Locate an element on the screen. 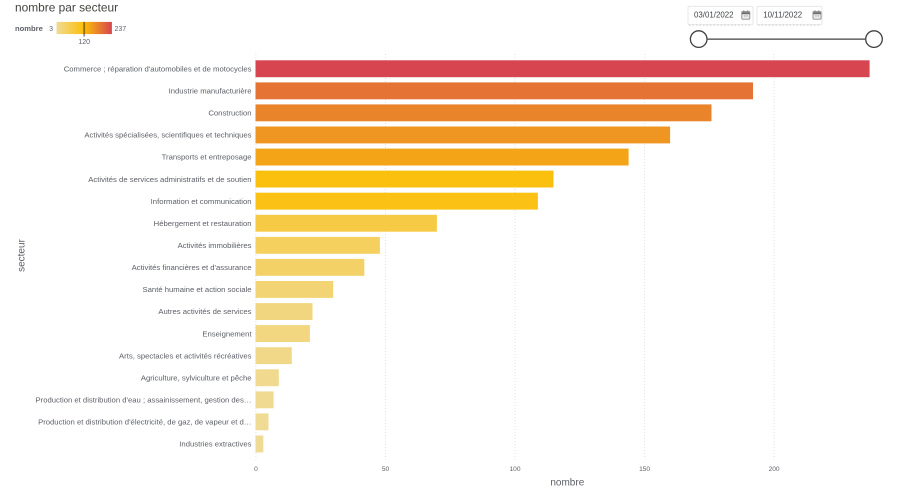  svg-text: nombre par secteur is located at coordinates (66, 8).